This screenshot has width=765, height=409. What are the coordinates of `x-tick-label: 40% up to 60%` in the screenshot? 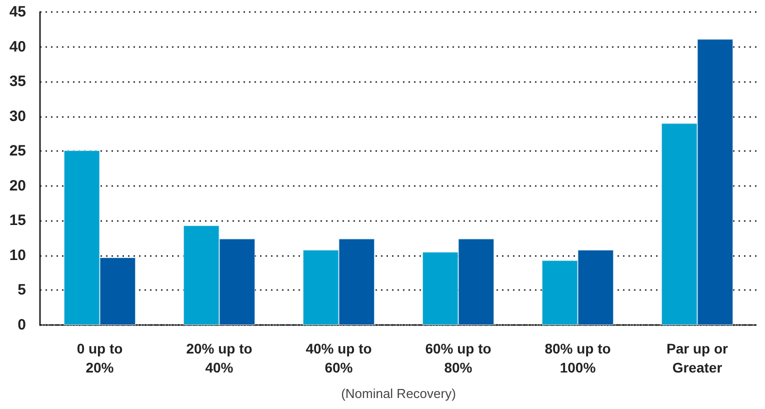 It's located at (339, 358).